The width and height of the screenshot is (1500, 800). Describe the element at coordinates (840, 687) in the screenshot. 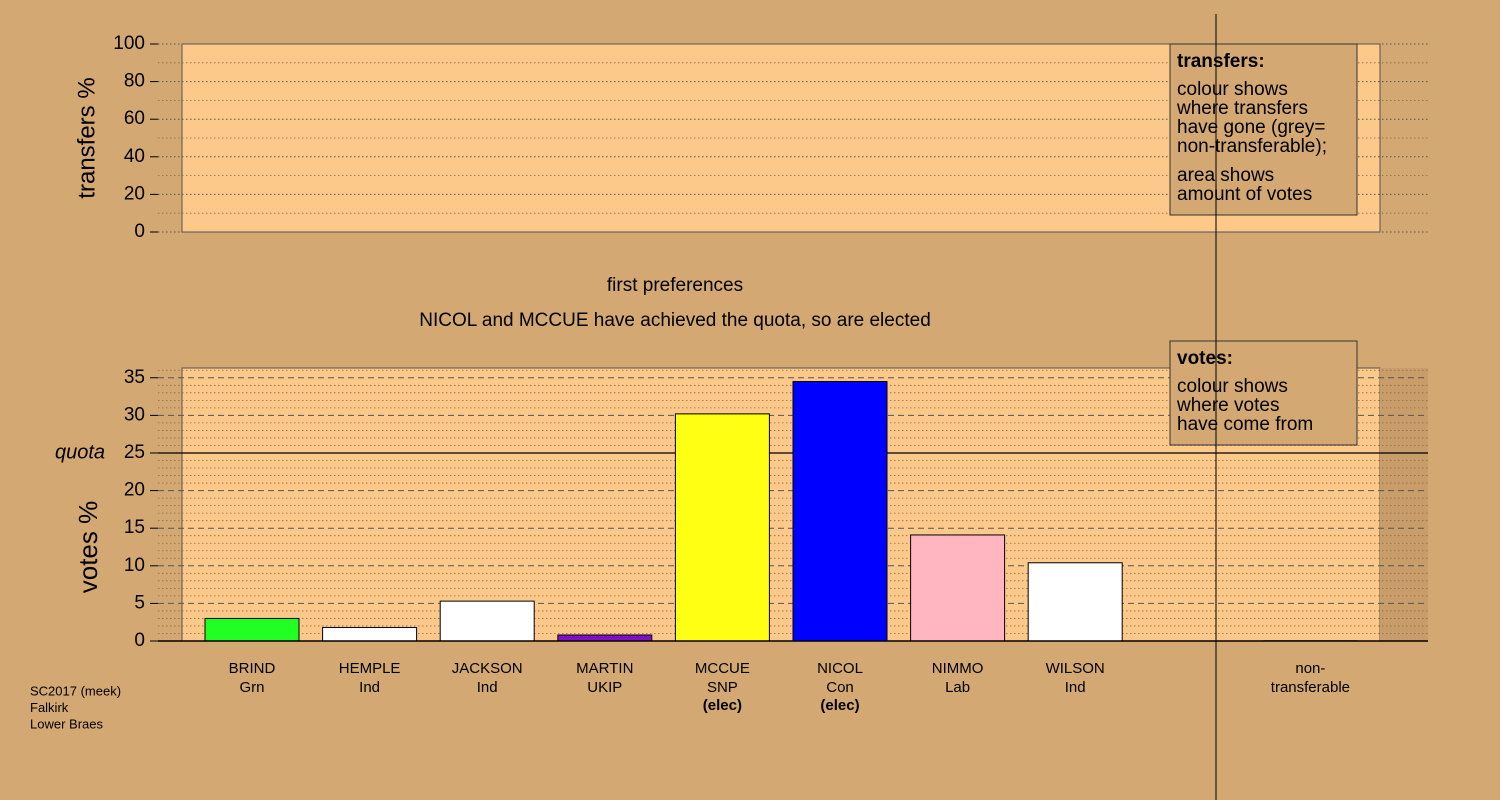

I see `party-label: Con` at that location.